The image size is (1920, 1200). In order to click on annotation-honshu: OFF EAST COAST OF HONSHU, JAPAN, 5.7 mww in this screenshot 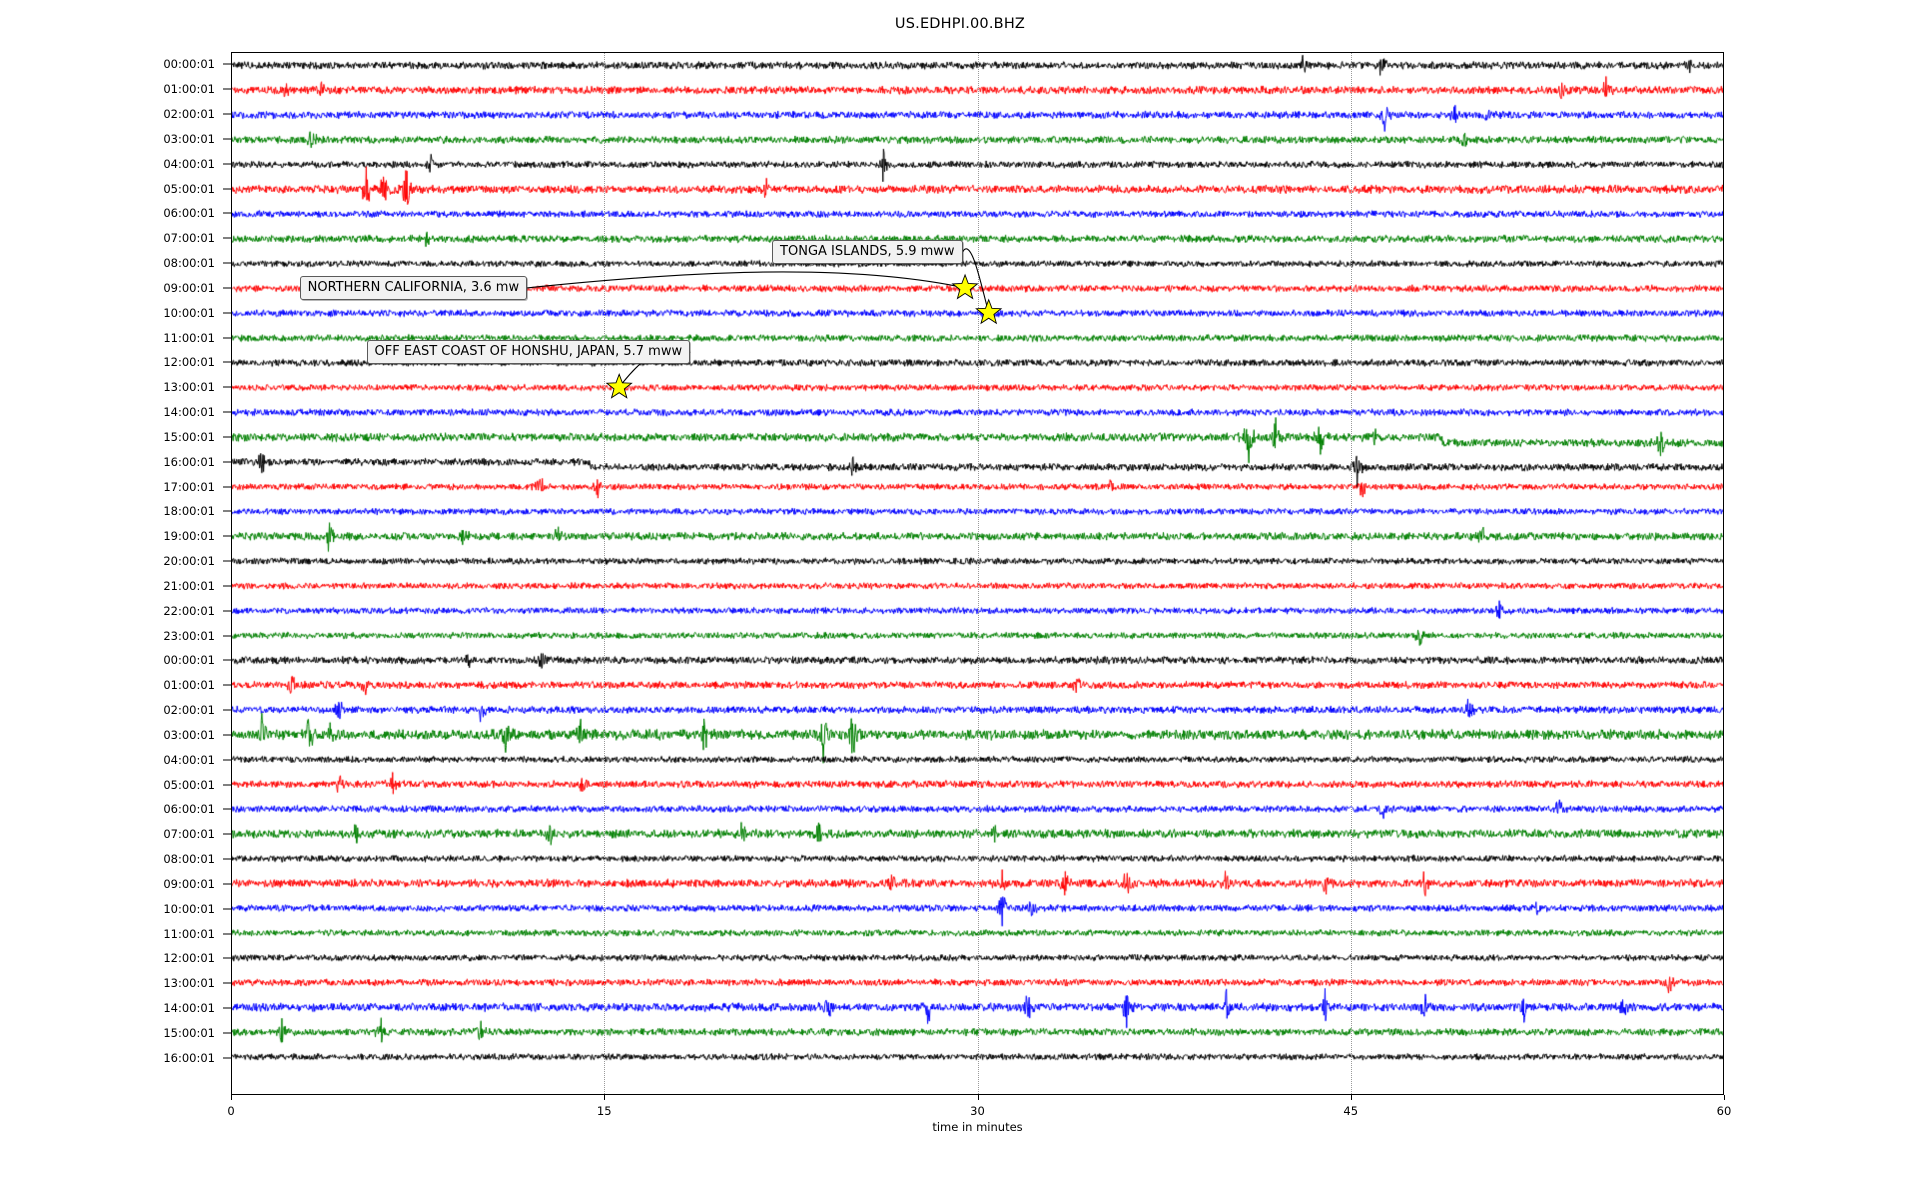, I will do `click(528, 352)`.